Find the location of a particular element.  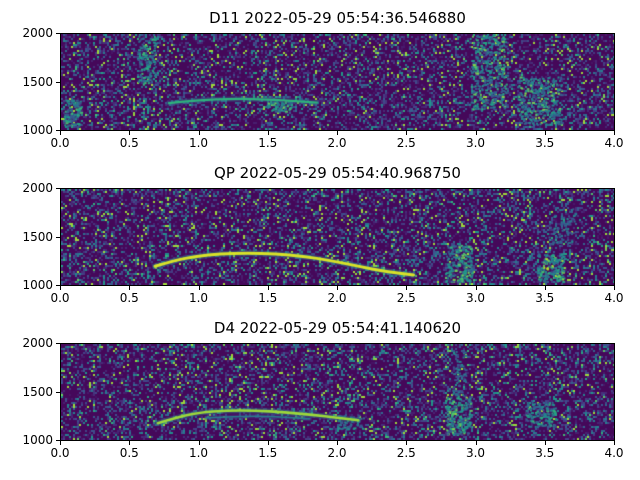

plot-title: D4 2022-05-29 05:54:41.140620 is located at coordinates (337, 328).